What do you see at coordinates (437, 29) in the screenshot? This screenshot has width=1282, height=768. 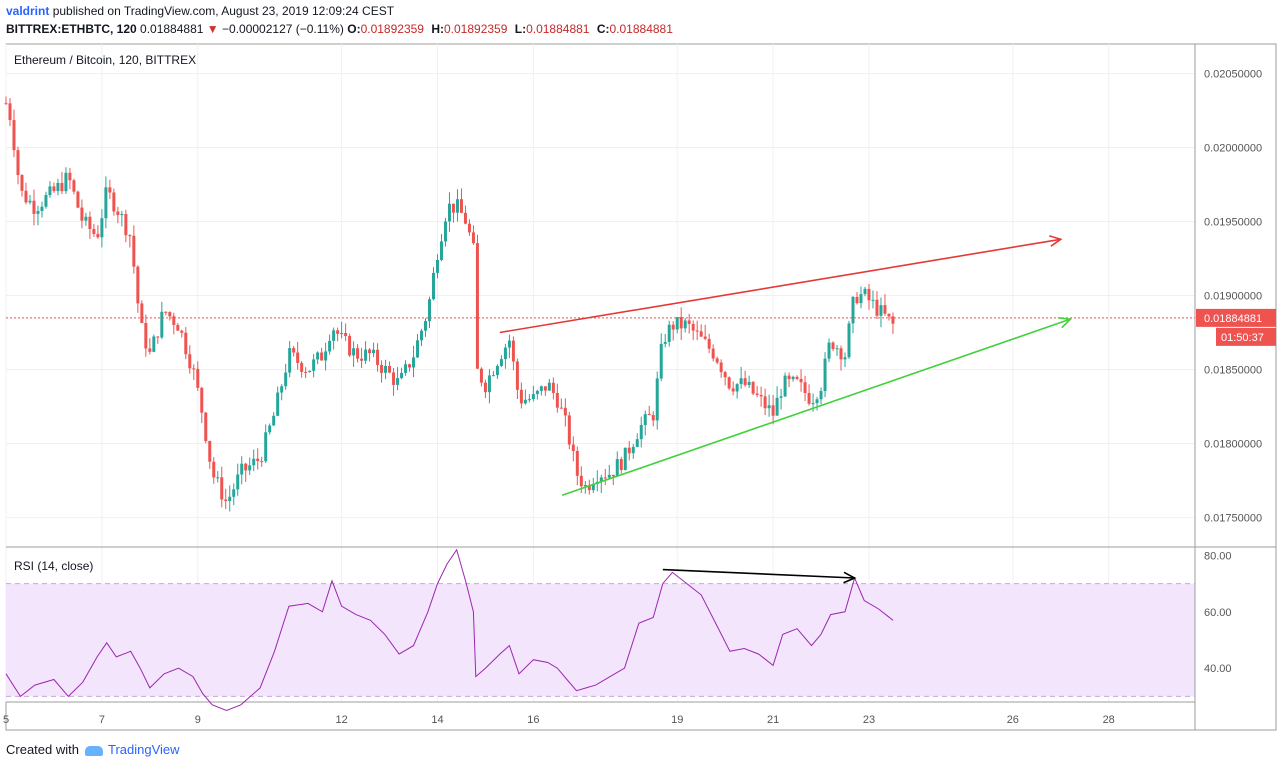 I see `high-label: H:` at bounding box center [437, 29].